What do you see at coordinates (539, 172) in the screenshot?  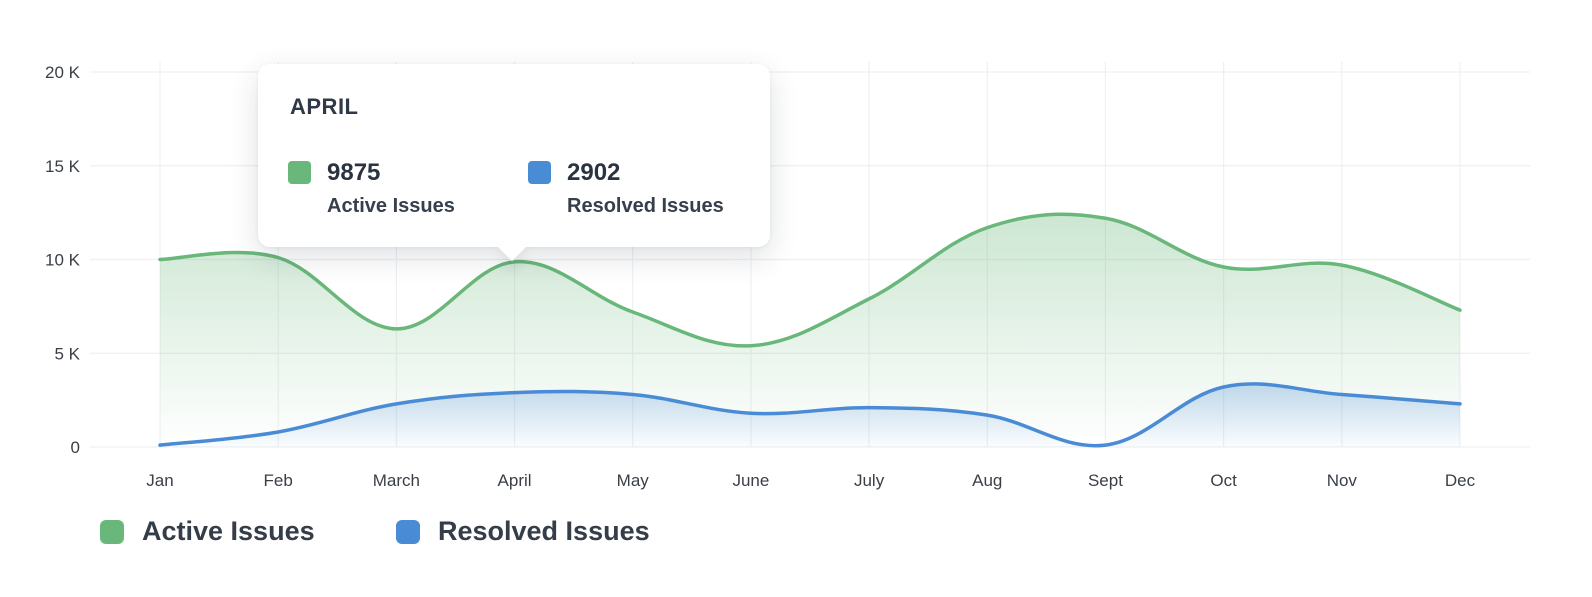 I see `tooltip-swatch-resolved-issues` at bounding box center [539, 172].